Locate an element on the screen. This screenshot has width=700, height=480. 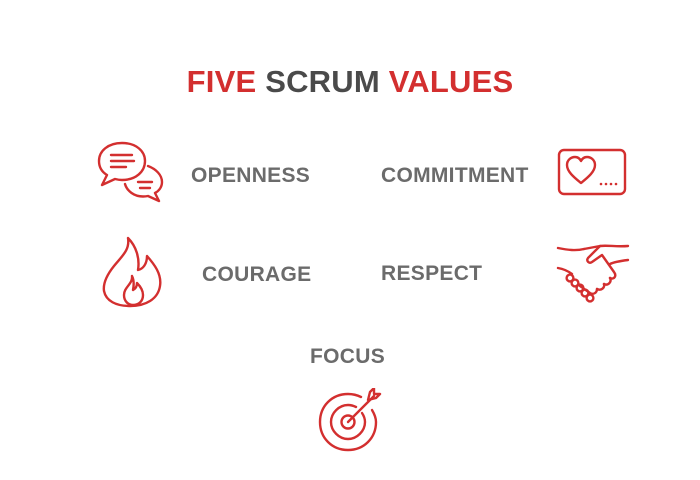
title-word-five: FIVE is located at coordinates (221, 81).